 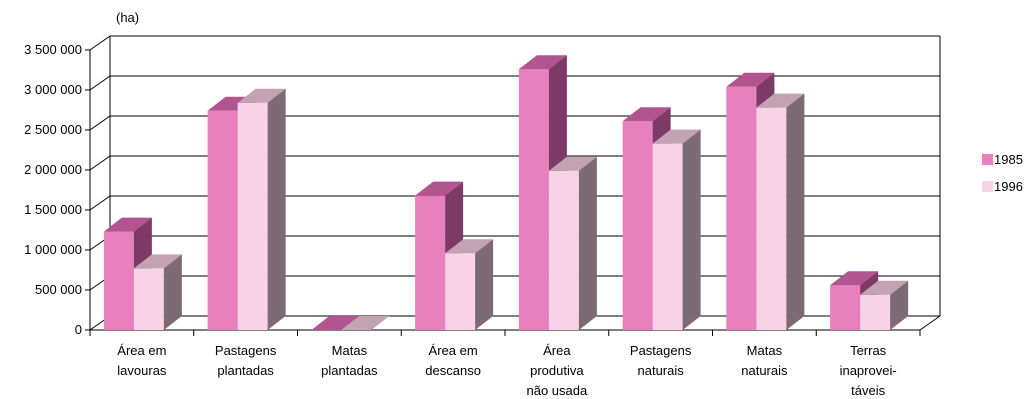 What do you see at coordinates (142, 360) in the screenshot?
I see `x-category-label: Área em lavouras` at bounding box center [142, 360].